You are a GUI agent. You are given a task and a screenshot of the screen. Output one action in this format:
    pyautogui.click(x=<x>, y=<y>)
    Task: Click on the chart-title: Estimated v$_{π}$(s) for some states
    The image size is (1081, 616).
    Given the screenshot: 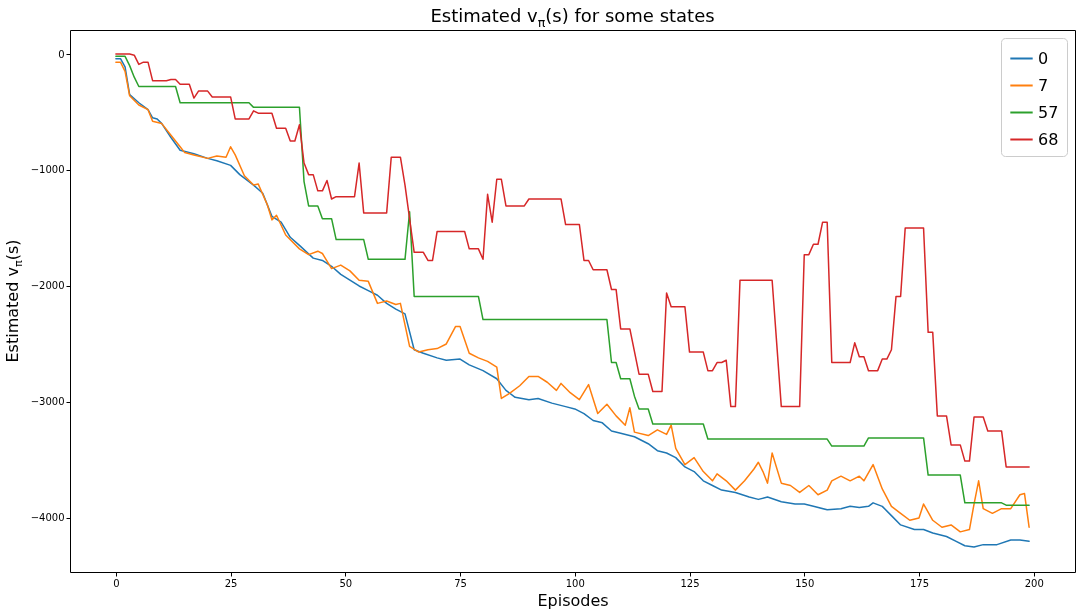 What is the action you would take?
    pyautogui.click(x=572, y=17)
    